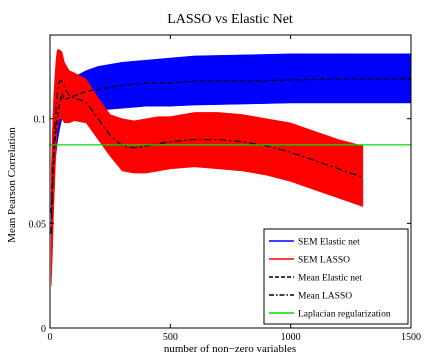 This screenshot has height=356, width=425. I want to click on y-tick-label: 0, so click(43, 329).